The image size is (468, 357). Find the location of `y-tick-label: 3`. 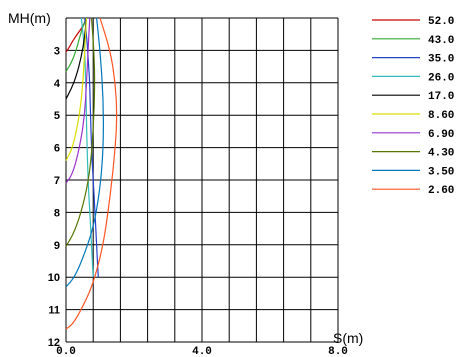

y-tick-label: 3 is located at coordinates (57, 51).